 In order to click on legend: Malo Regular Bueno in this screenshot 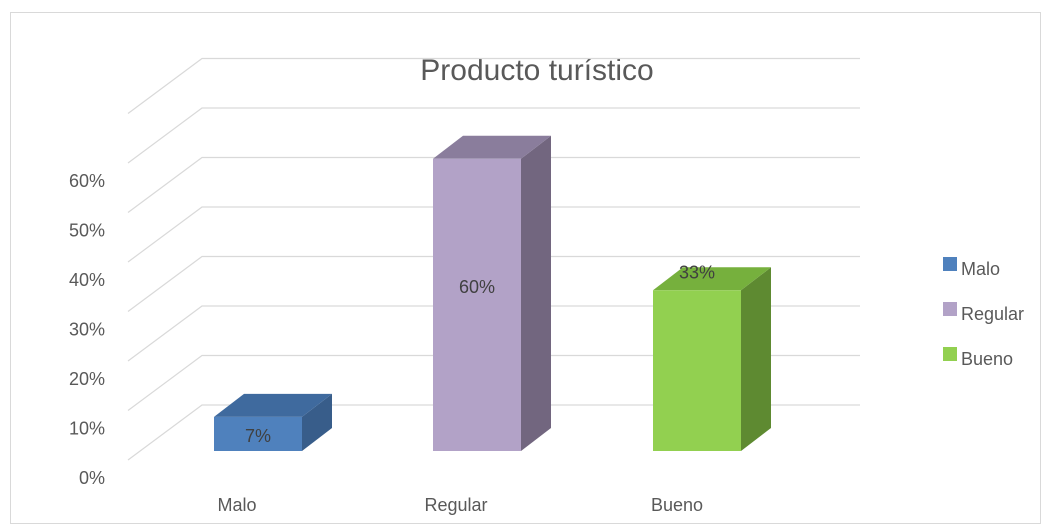, I will do `click(983, 313)`.